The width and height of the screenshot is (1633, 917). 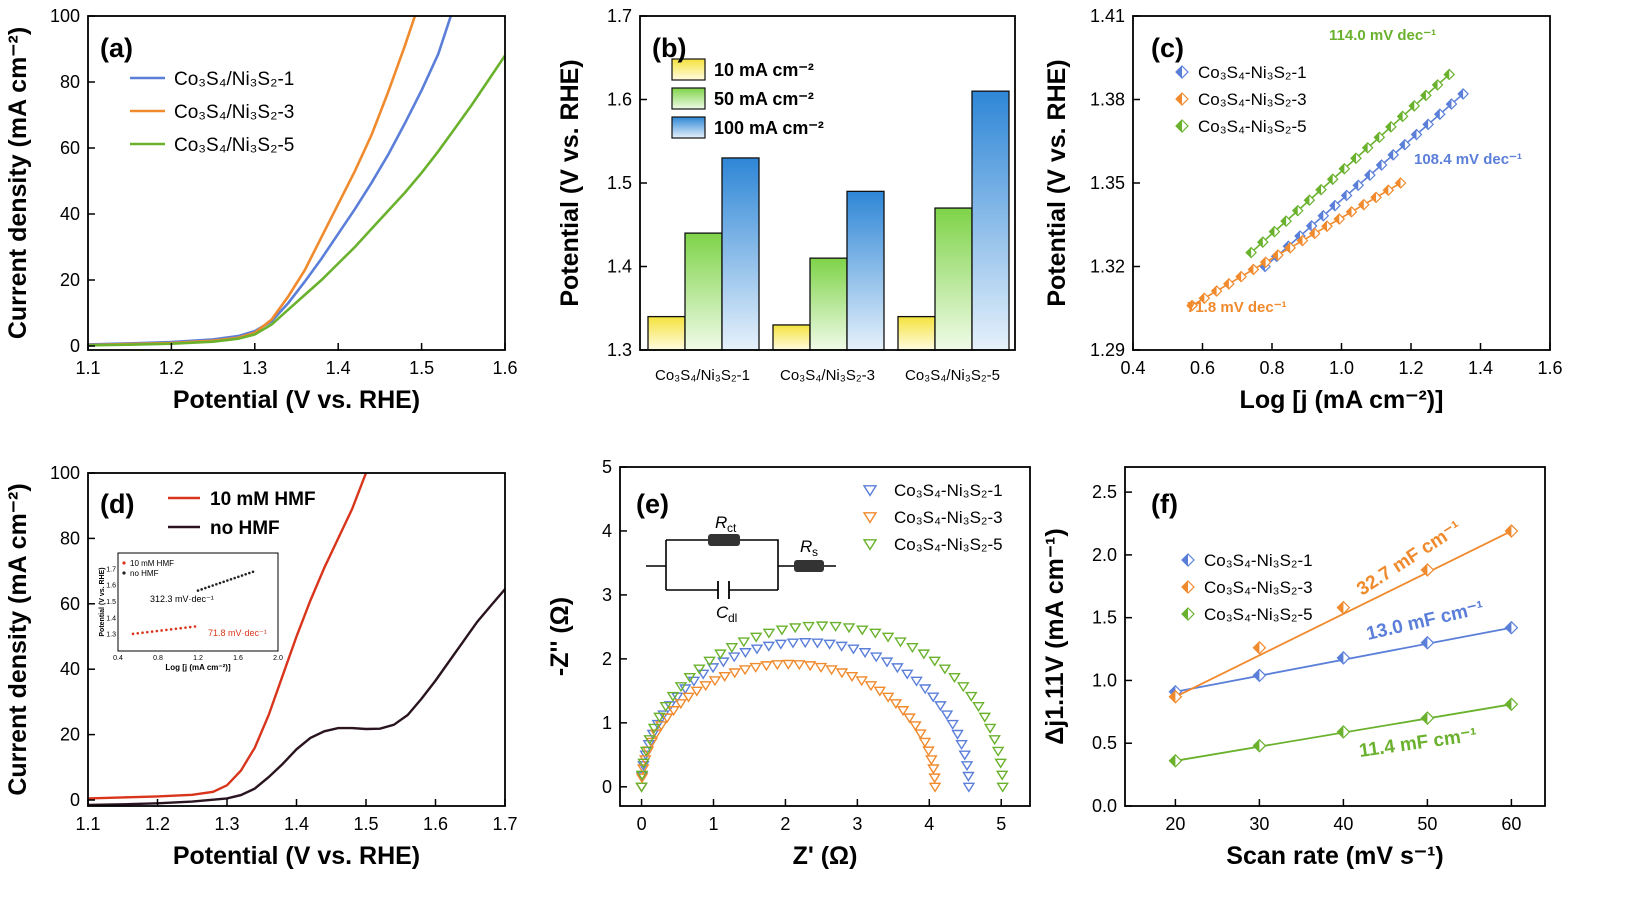 I want to click on d-ytick-label: 0, so click(x=75, y=800).